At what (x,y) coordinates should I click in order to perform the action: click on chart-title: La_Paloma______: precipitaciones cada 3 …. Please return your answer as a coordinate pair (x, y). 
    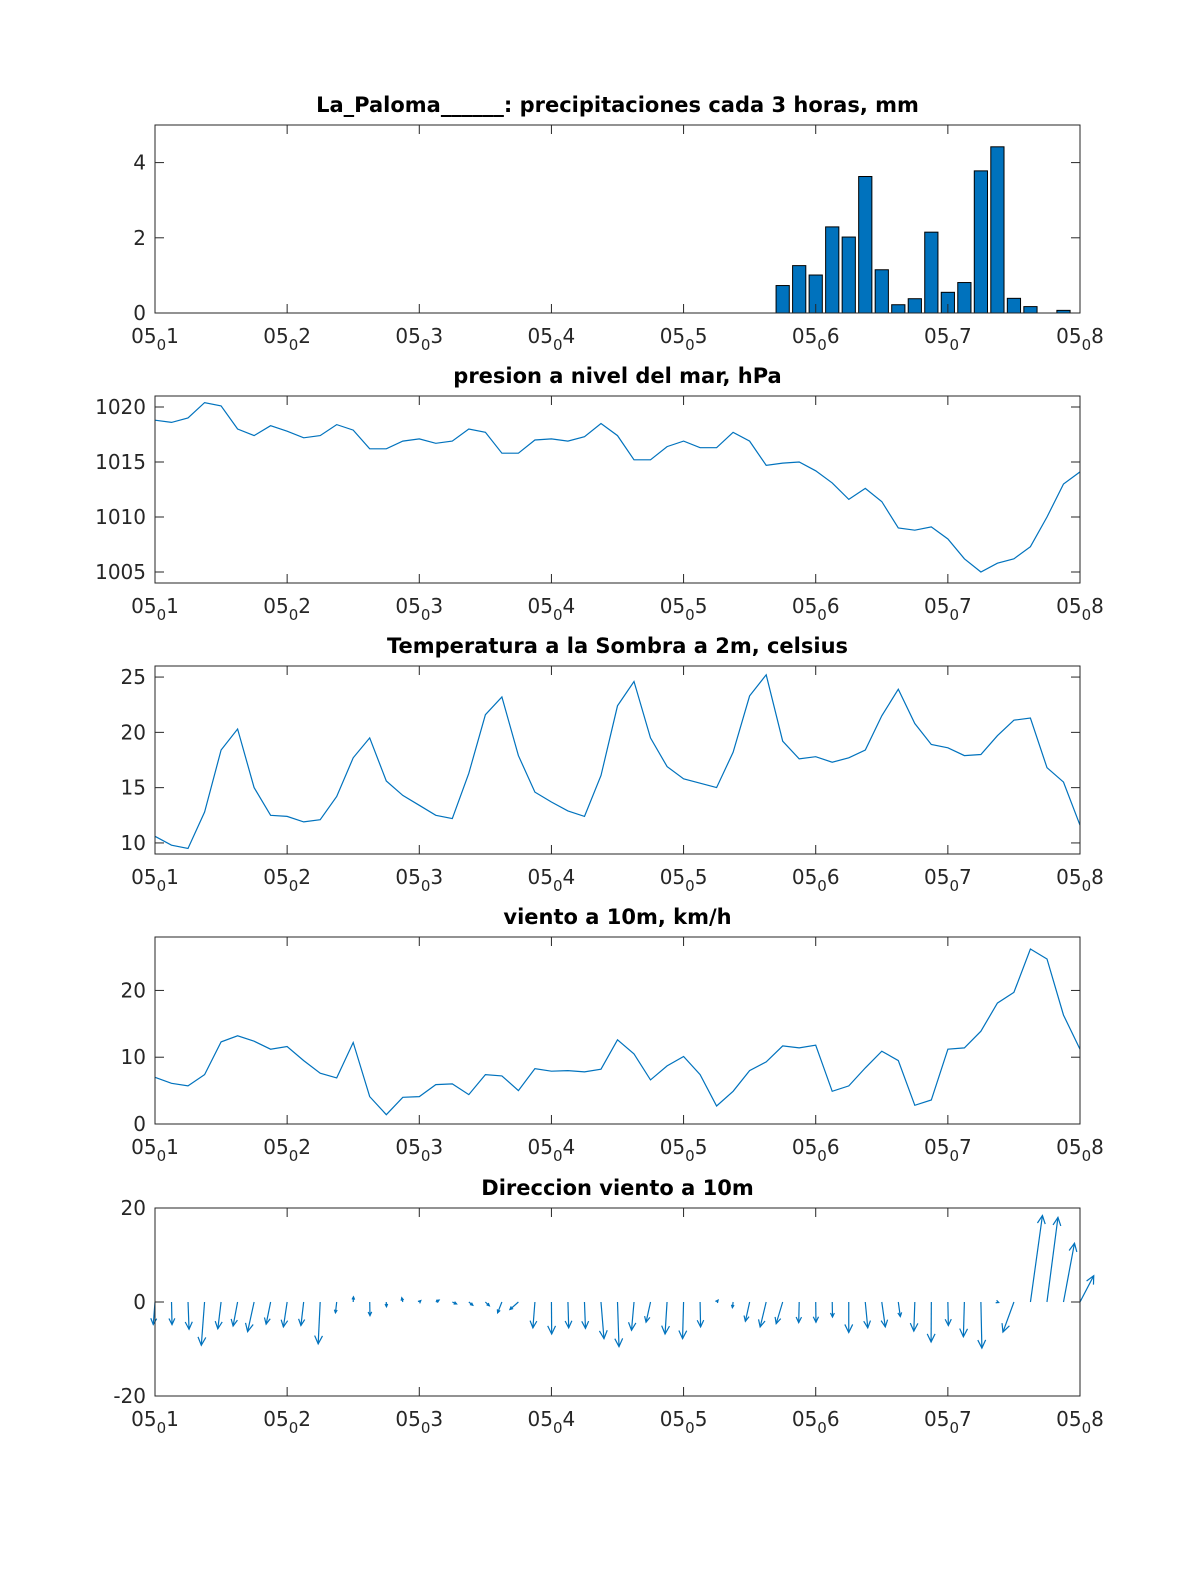
    Looking at the image, I should click on (617, 105).